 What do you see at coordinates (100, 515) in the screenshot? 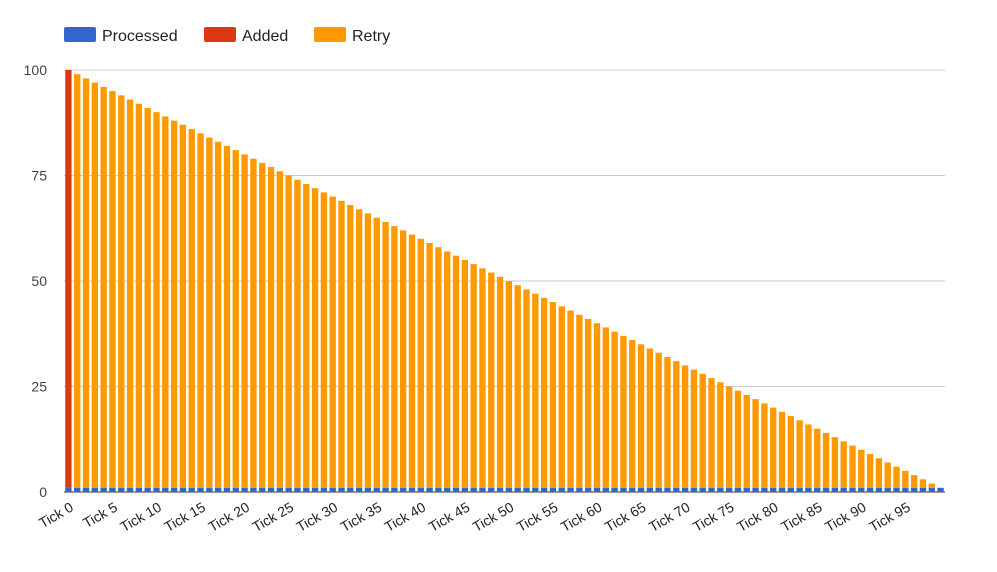
I see `x-tick-label: Tick 5` at bounding box center [100, 515].